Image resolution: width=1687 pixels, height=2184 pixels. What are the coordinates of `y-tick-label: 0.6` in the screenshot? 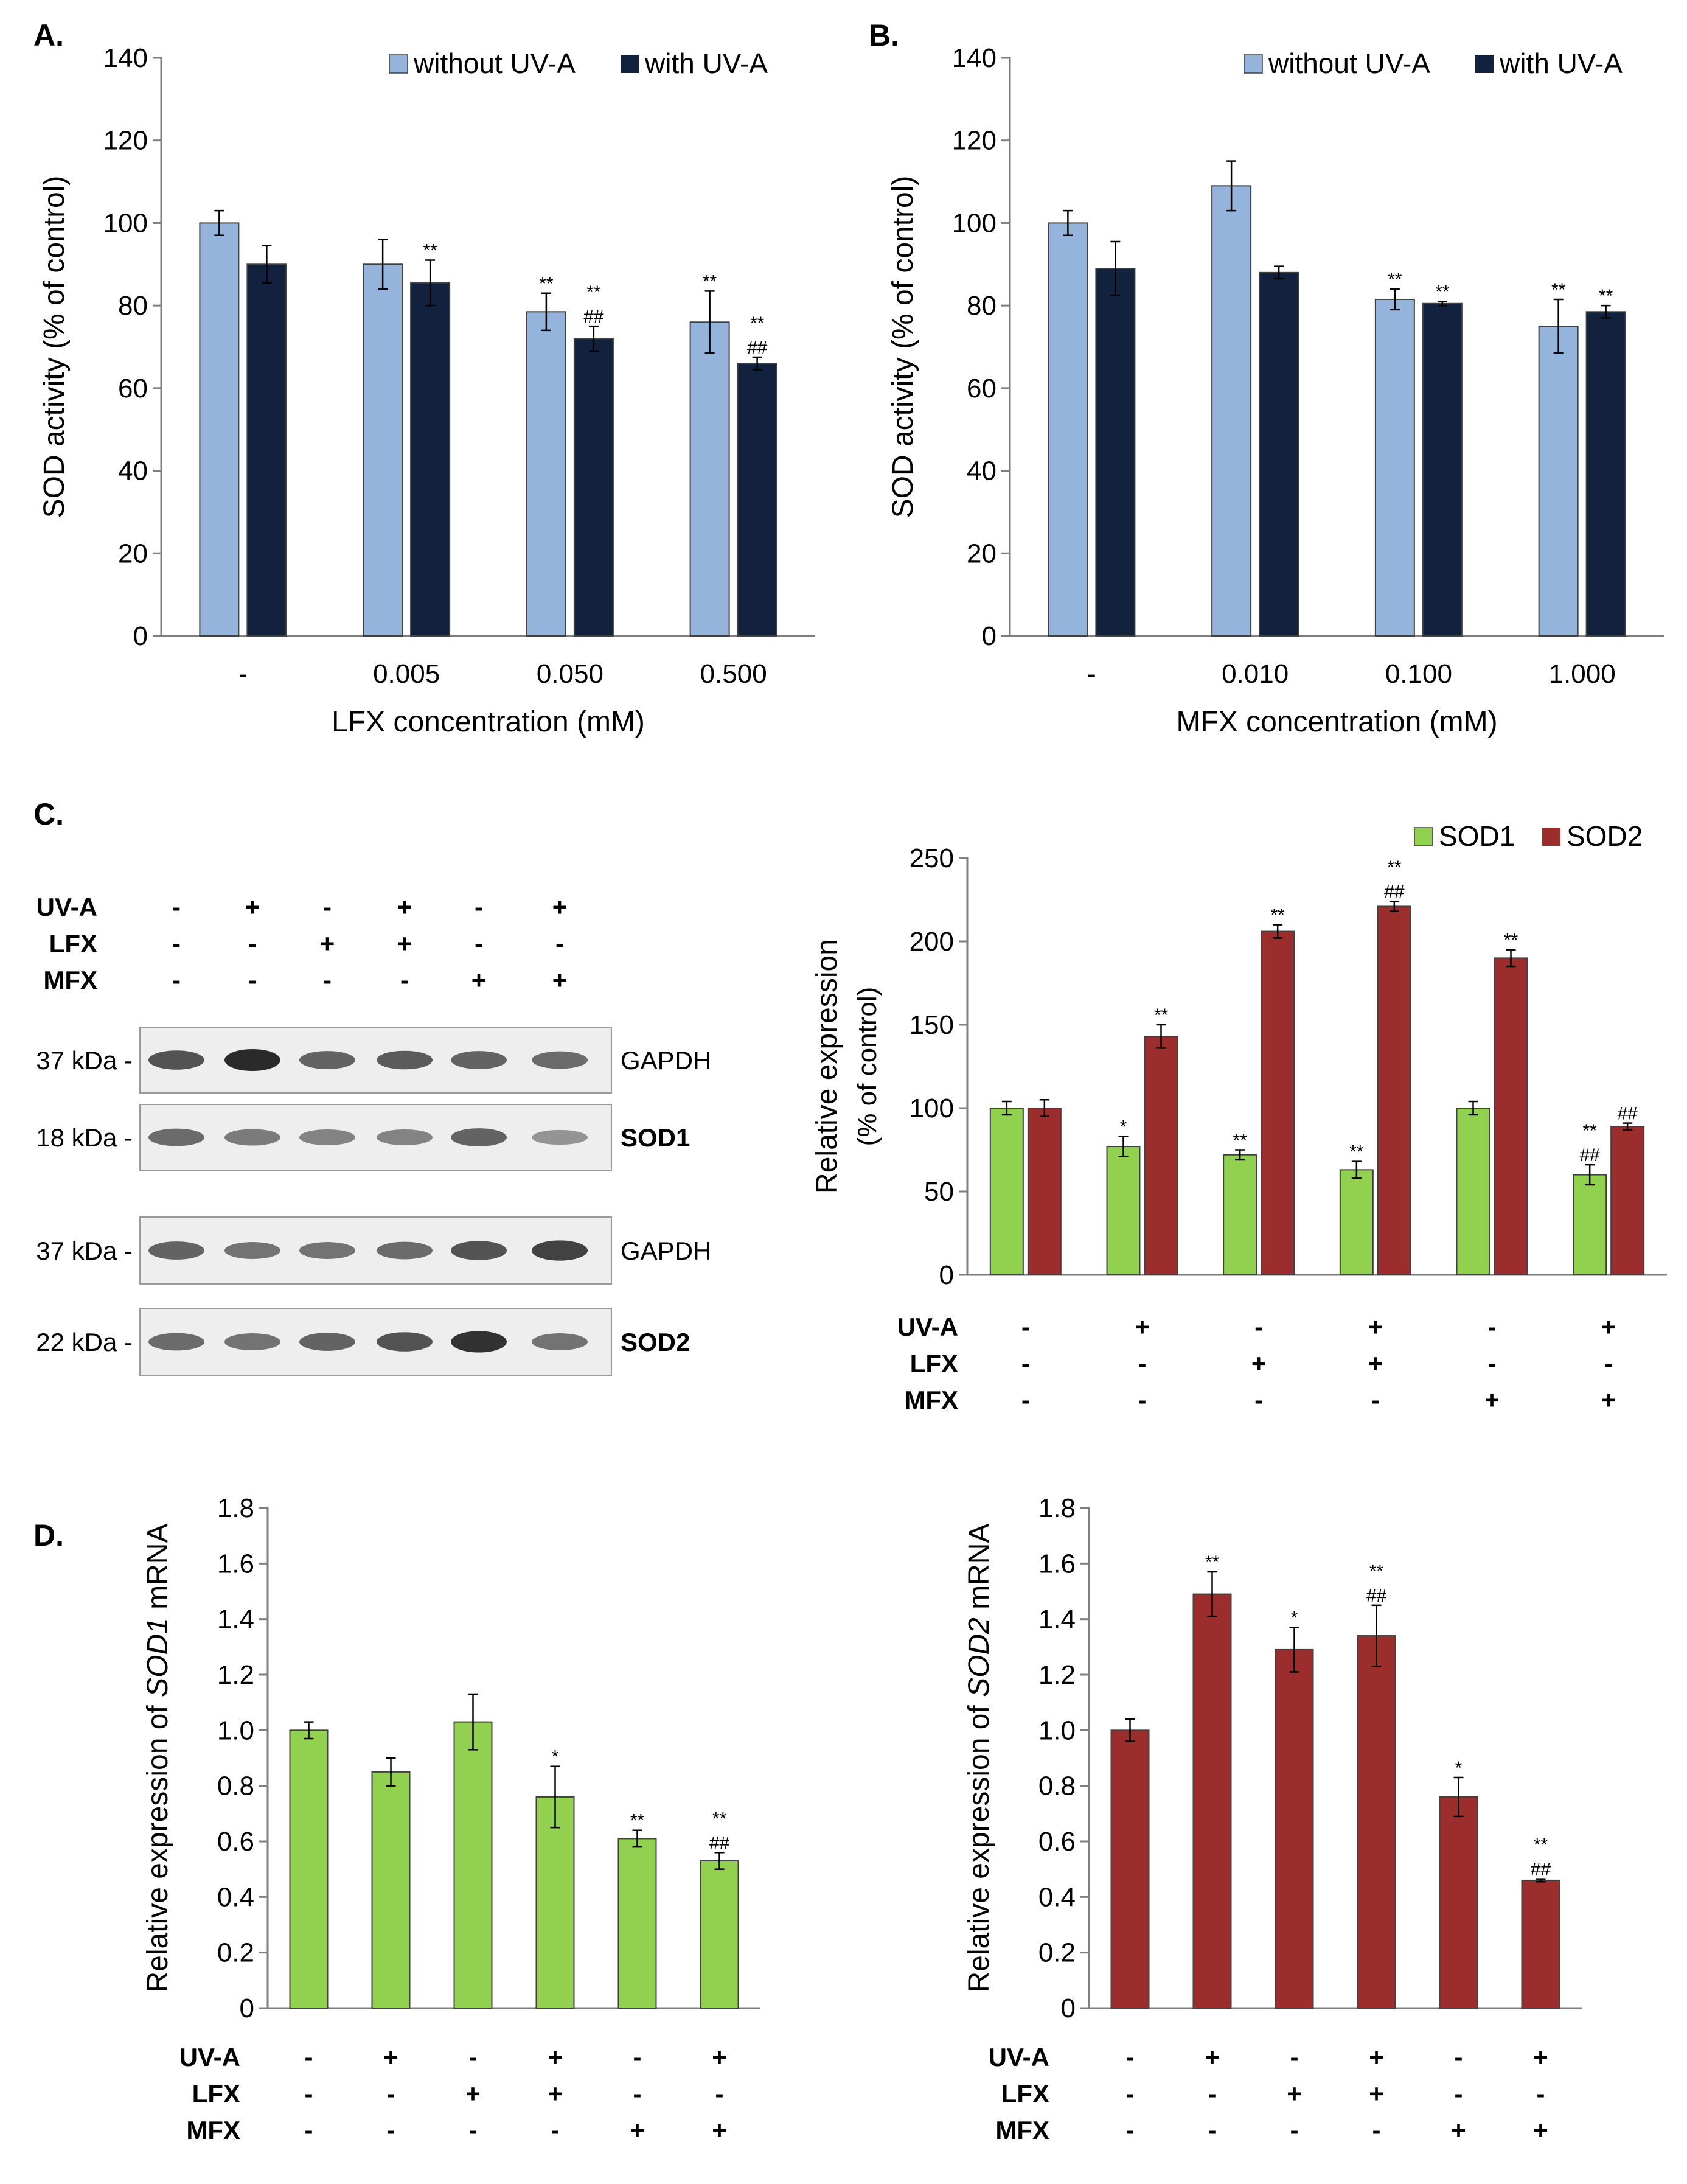 It's located at (1057, 1842).